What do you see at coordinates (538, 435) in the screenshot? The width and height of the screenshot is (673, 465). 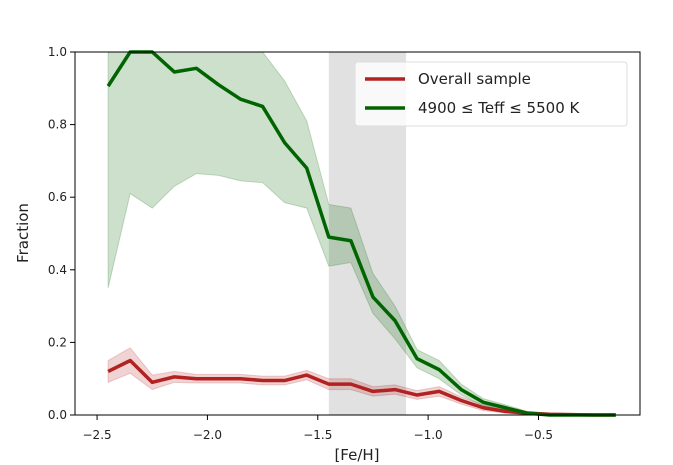 I see `x-tick-label: −0.5` at bounding box center [538, 435].